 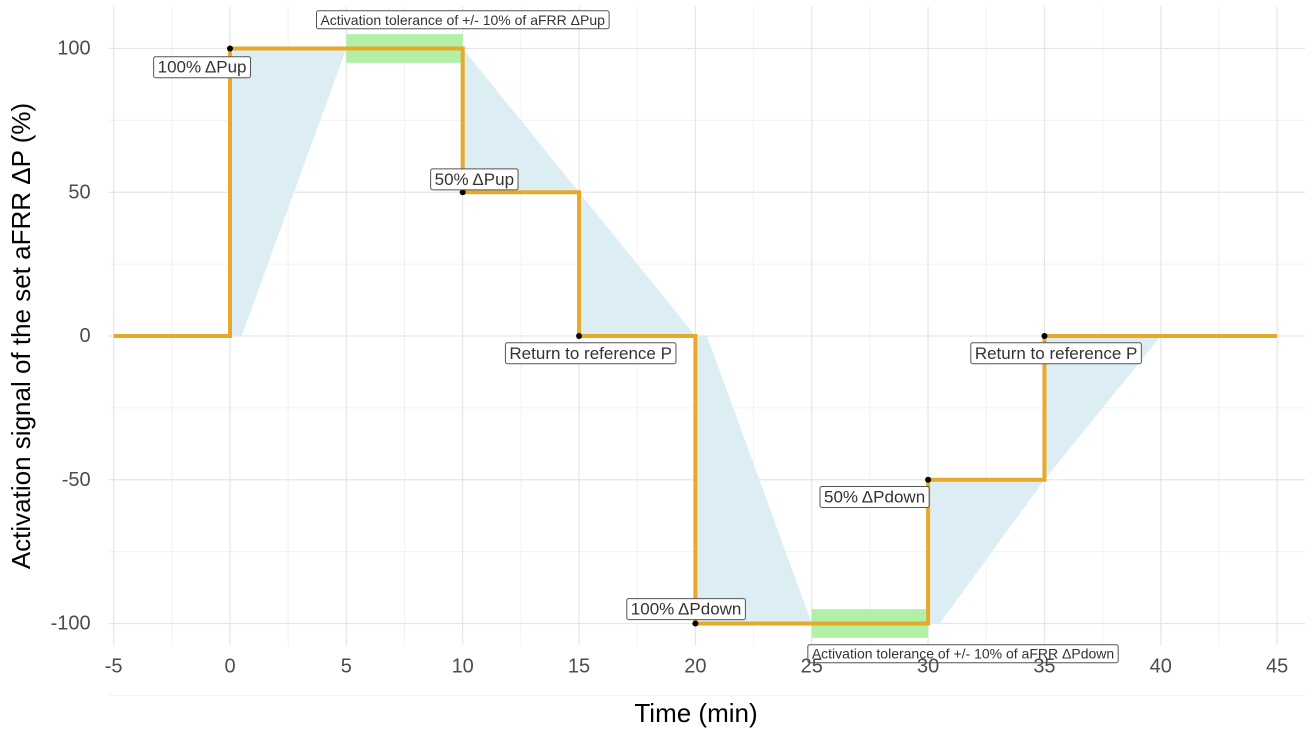 I want to click on x-axis-ticks: -5 0 5 10 15 20 25 30 35 40 45, so click(x=697, y=667).